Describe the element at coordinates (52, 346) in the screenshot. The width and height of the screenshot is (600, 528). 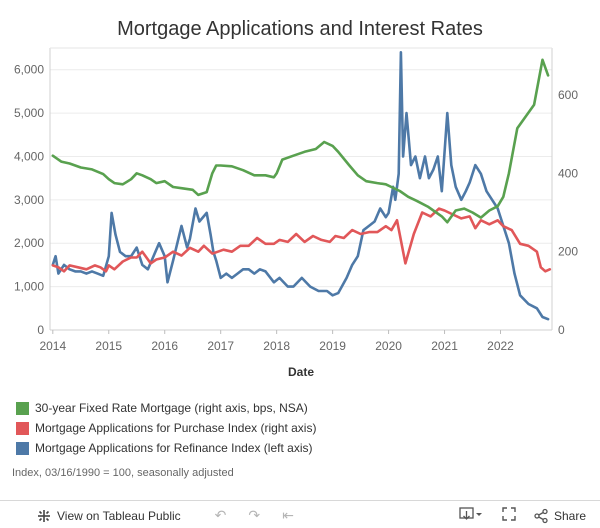
I see `x-tick-label: 2014` at that location.